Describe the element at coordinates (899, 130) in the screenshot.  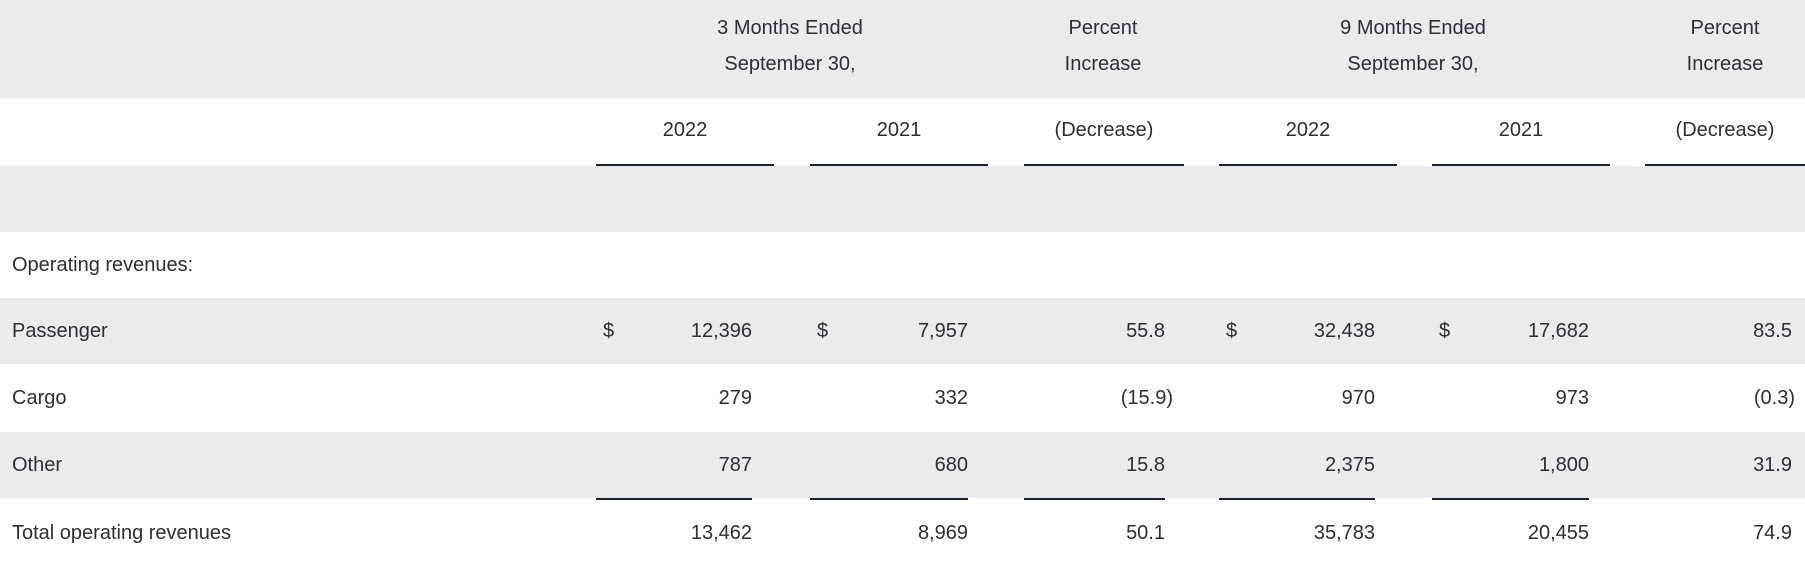
I see `year-2021-3m: 2021` at that location.